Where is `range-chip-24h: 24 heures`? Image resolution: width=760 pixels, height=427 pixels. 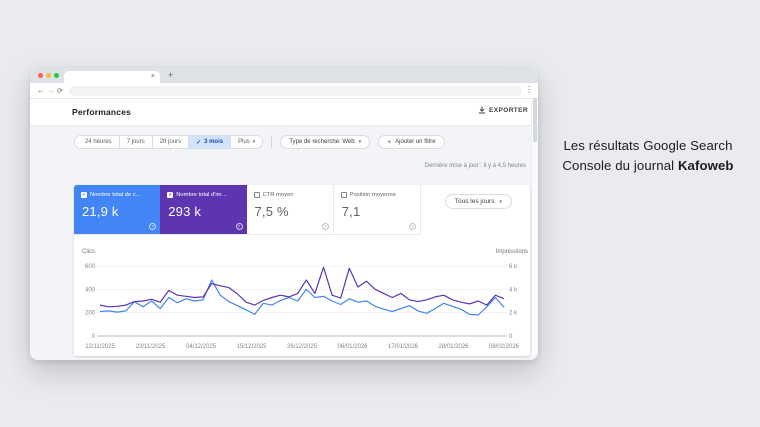
range-chip-24h: 24 heures is located at coordinates (97, 142).